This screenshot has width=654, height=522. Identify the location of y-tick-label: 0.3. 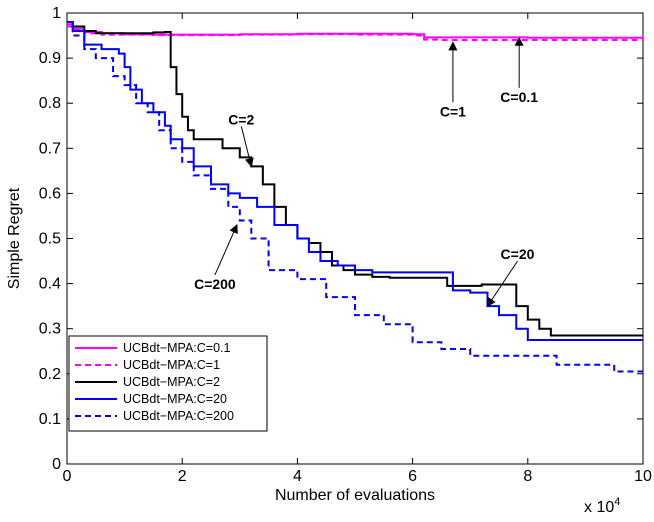
(50, 329).